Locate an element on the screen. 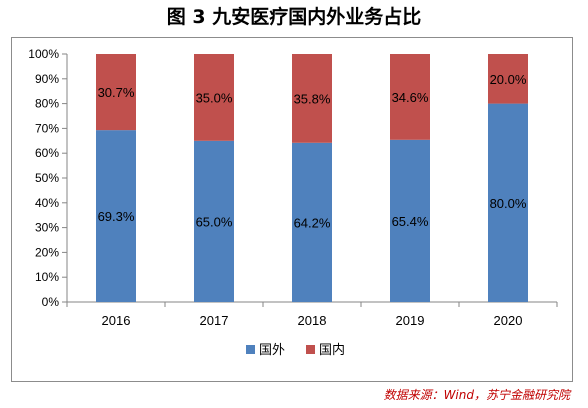  data-label: 65.4% is located at coordinates (410, 221).